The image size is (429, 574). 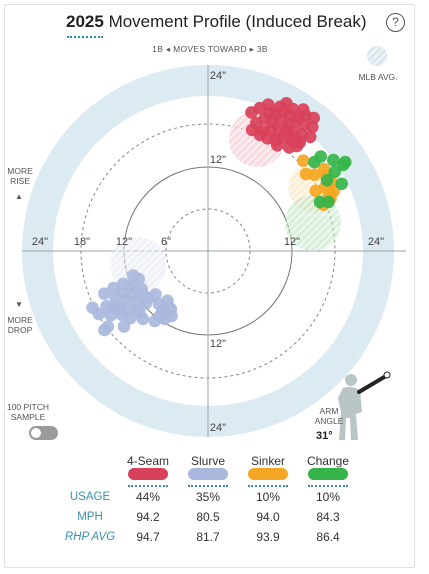 What do you see at coordinates (148, 474) in the screenshot?
I see `pitch-swatch-4seam` at bounding box center [148, 474].